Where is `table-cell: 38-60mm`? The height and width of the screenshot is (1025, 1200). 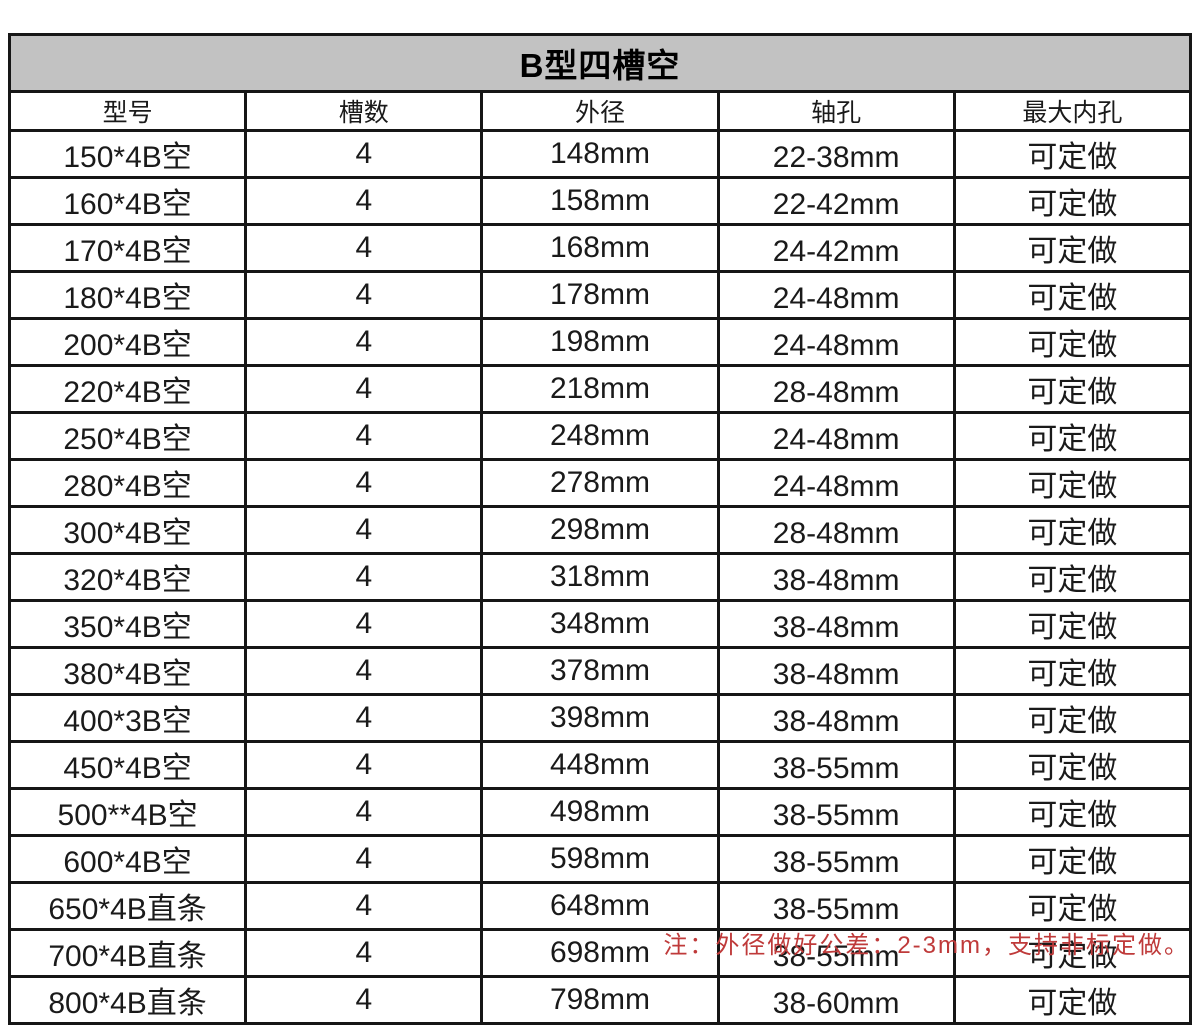 table-cell: 38-60mm is located at coordinates (836, 1000).